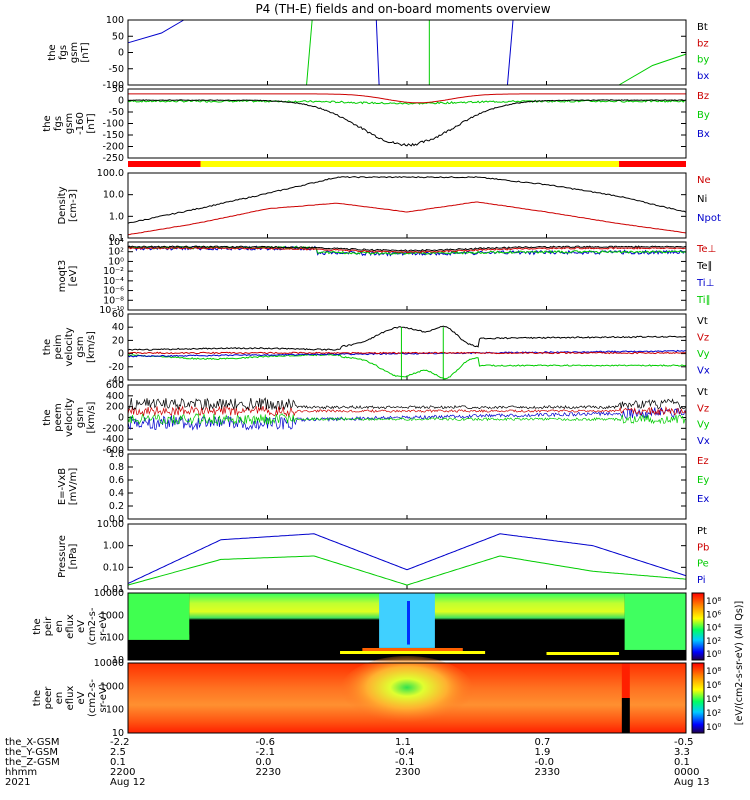  Describe the element at coordinates (652, 164) in the screenshot. I see `orbit-bar-red-right` at that location.